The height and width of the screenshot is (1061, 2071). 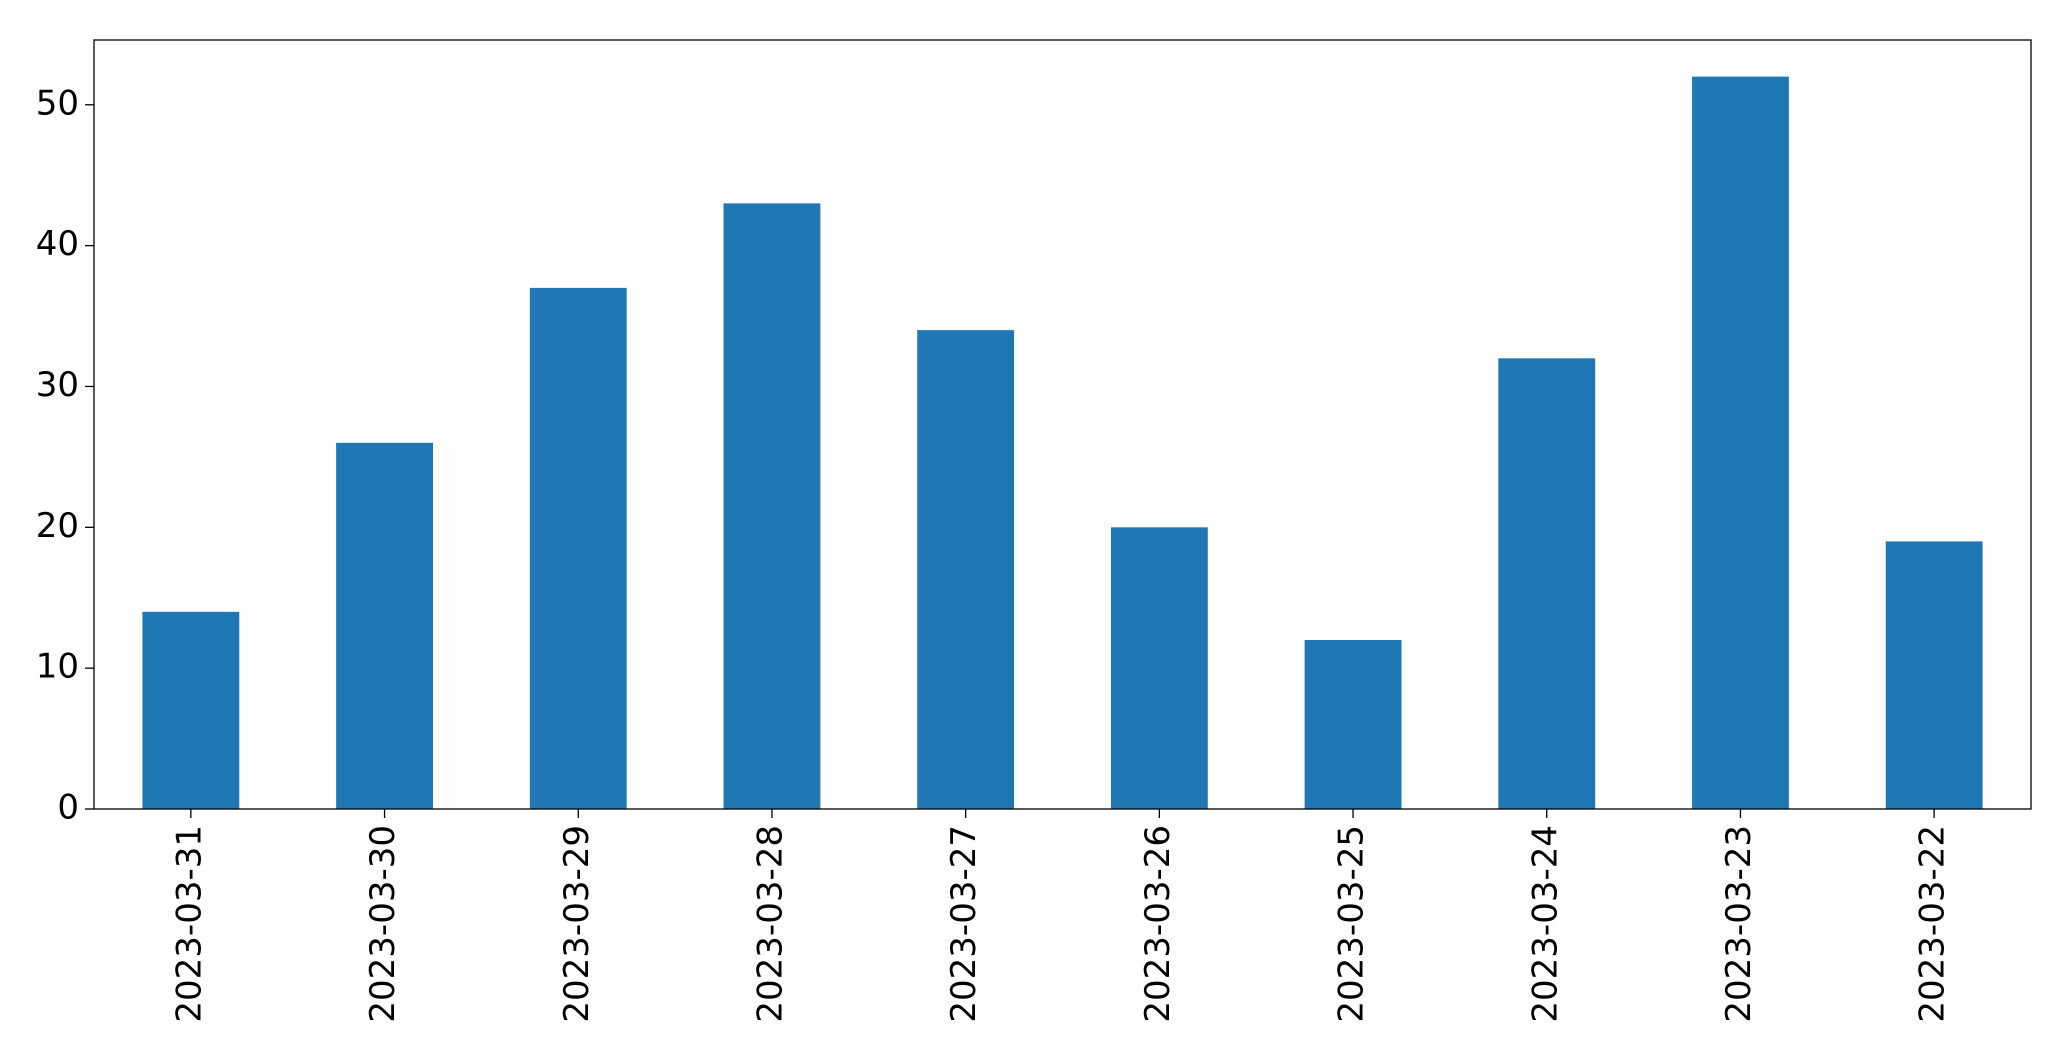 What do you see at coordinates (189, 924) in the screenshot?
I see `x-tick-label: 2023-03-31` at bounding box center [189, 924].